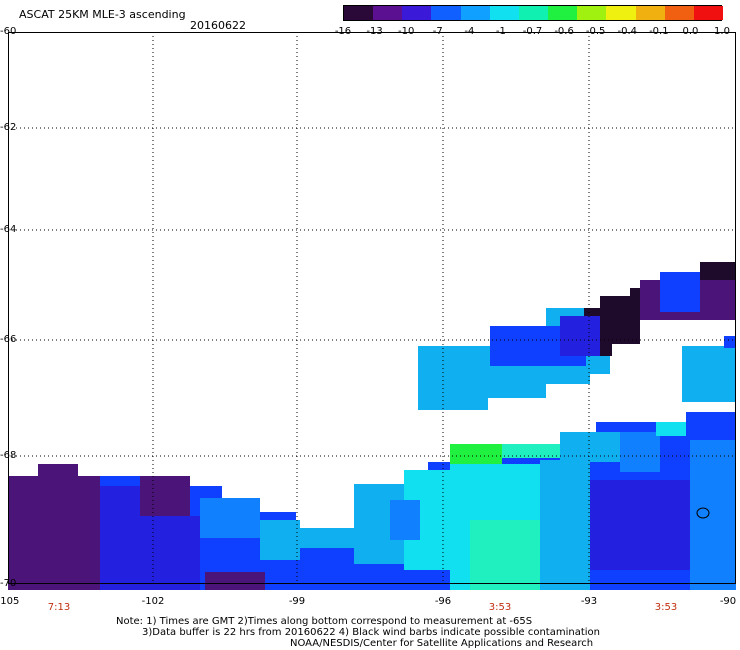 The image size is (740, 650). I want to click on time-label-2: 3:53, so click(500, 607).